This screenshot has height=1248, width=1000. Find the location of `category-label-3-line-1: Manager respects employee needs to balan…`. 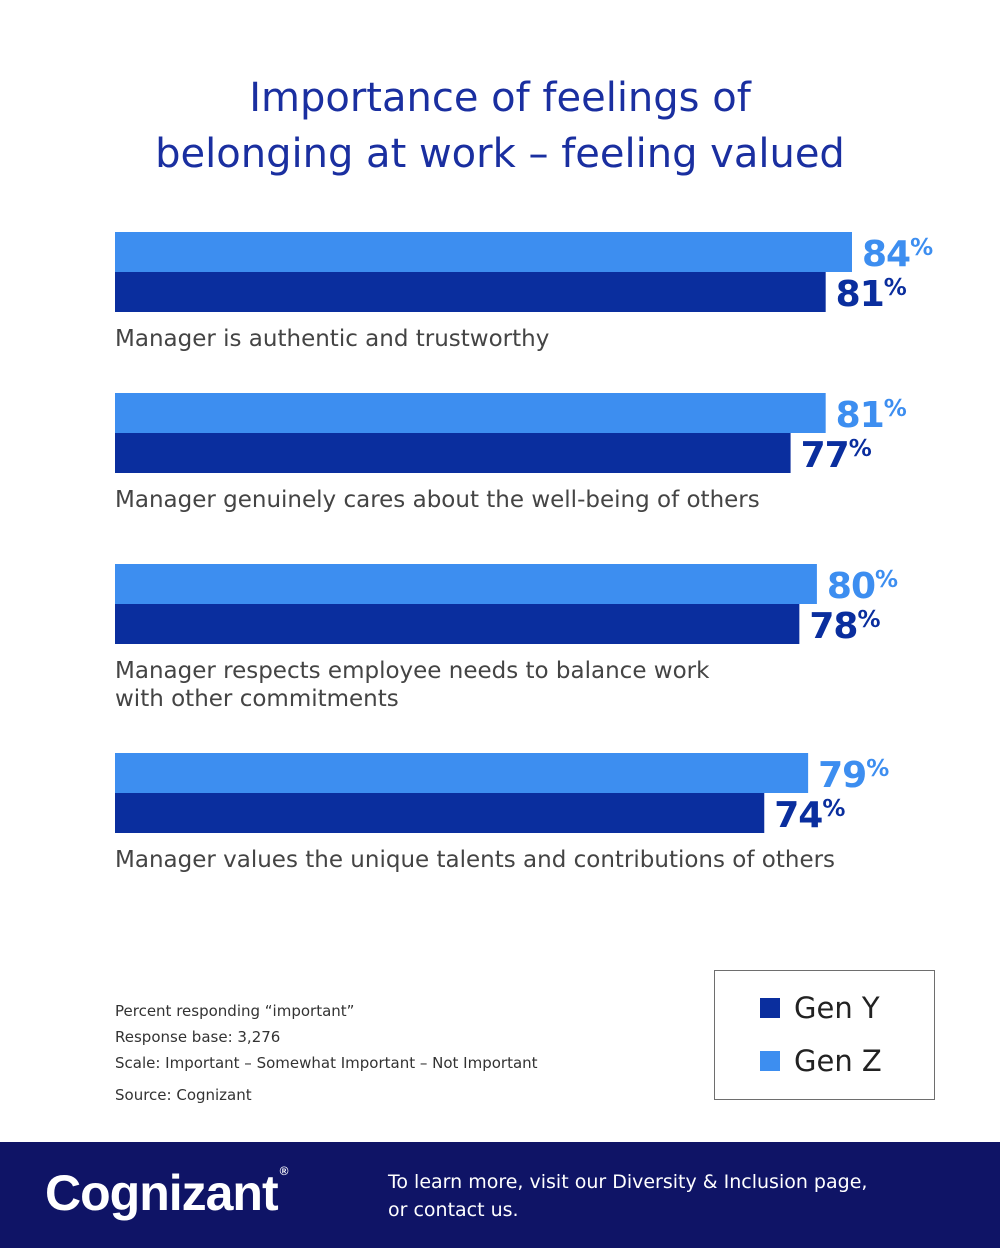

category-label-3-line-1: Manager respects employee needs to balan… is located at coordinates (412, 671).